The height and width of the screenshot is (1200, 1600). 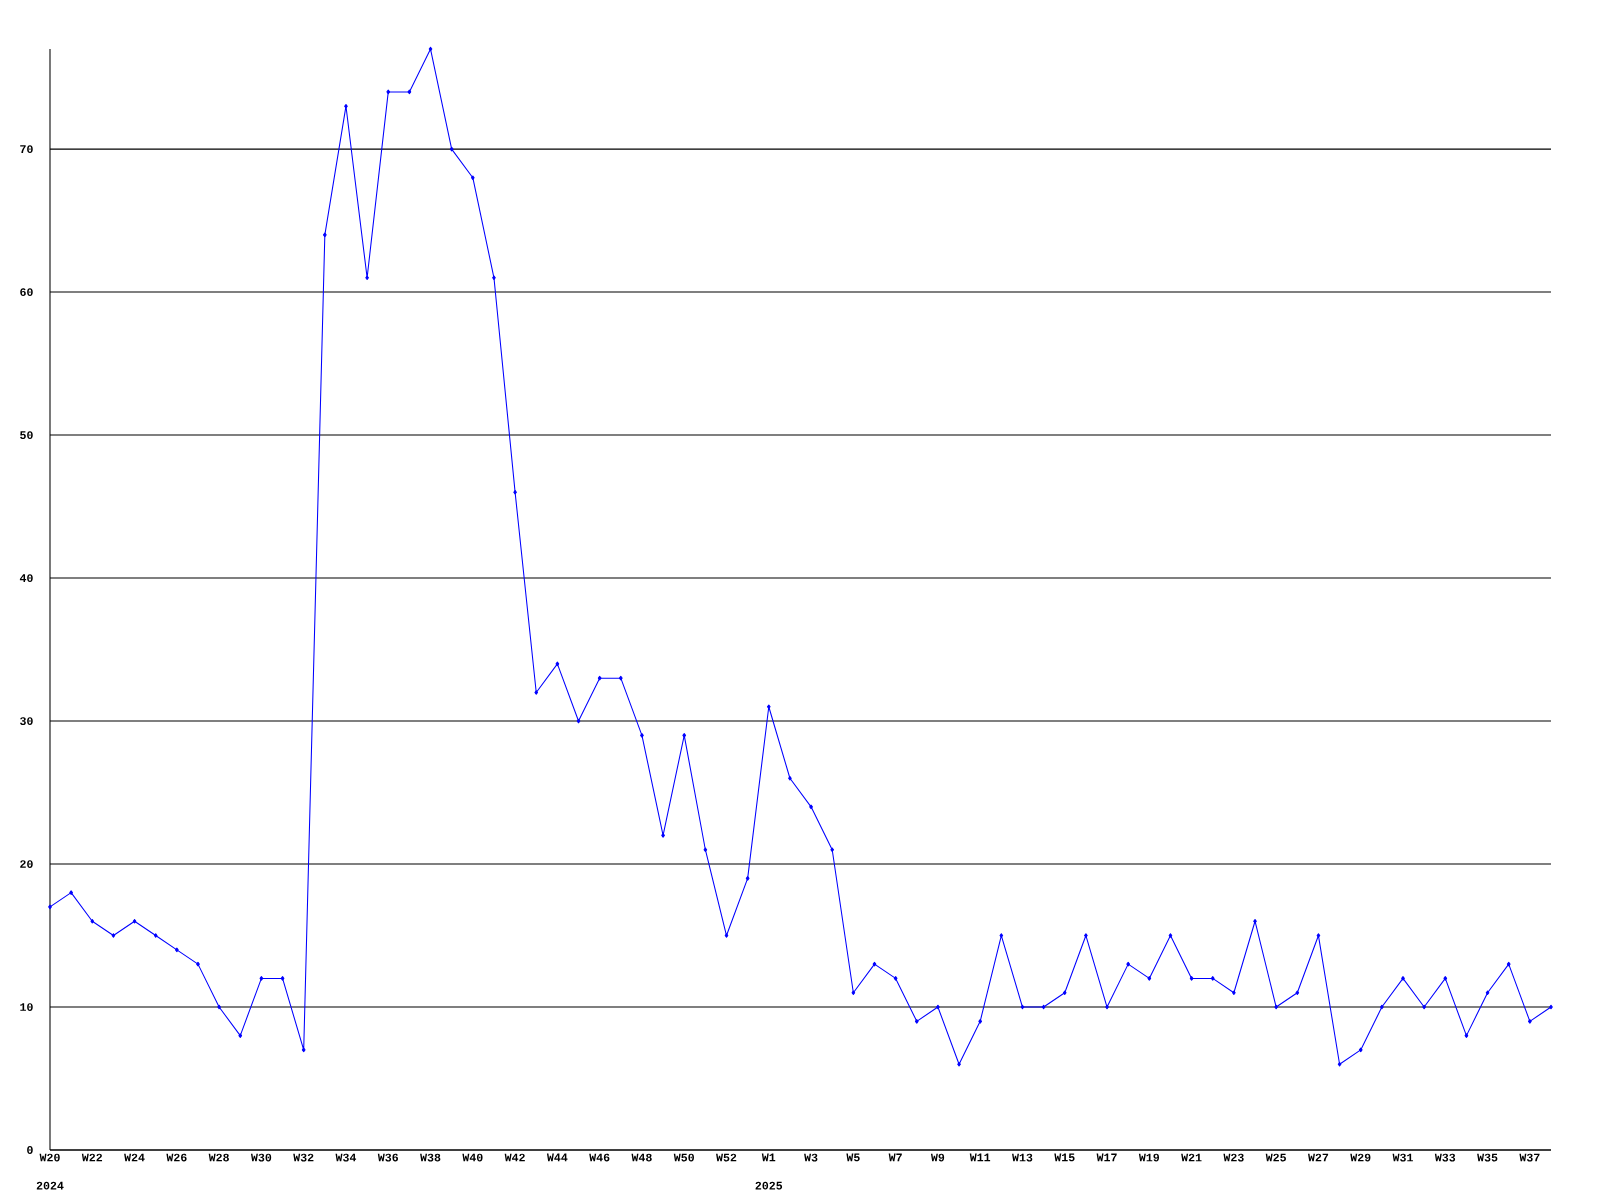 What do you see at coordinates (303, 1157) in the screenshot?
I see `x-tick-label: W32` at bounding box center [303, 1157].